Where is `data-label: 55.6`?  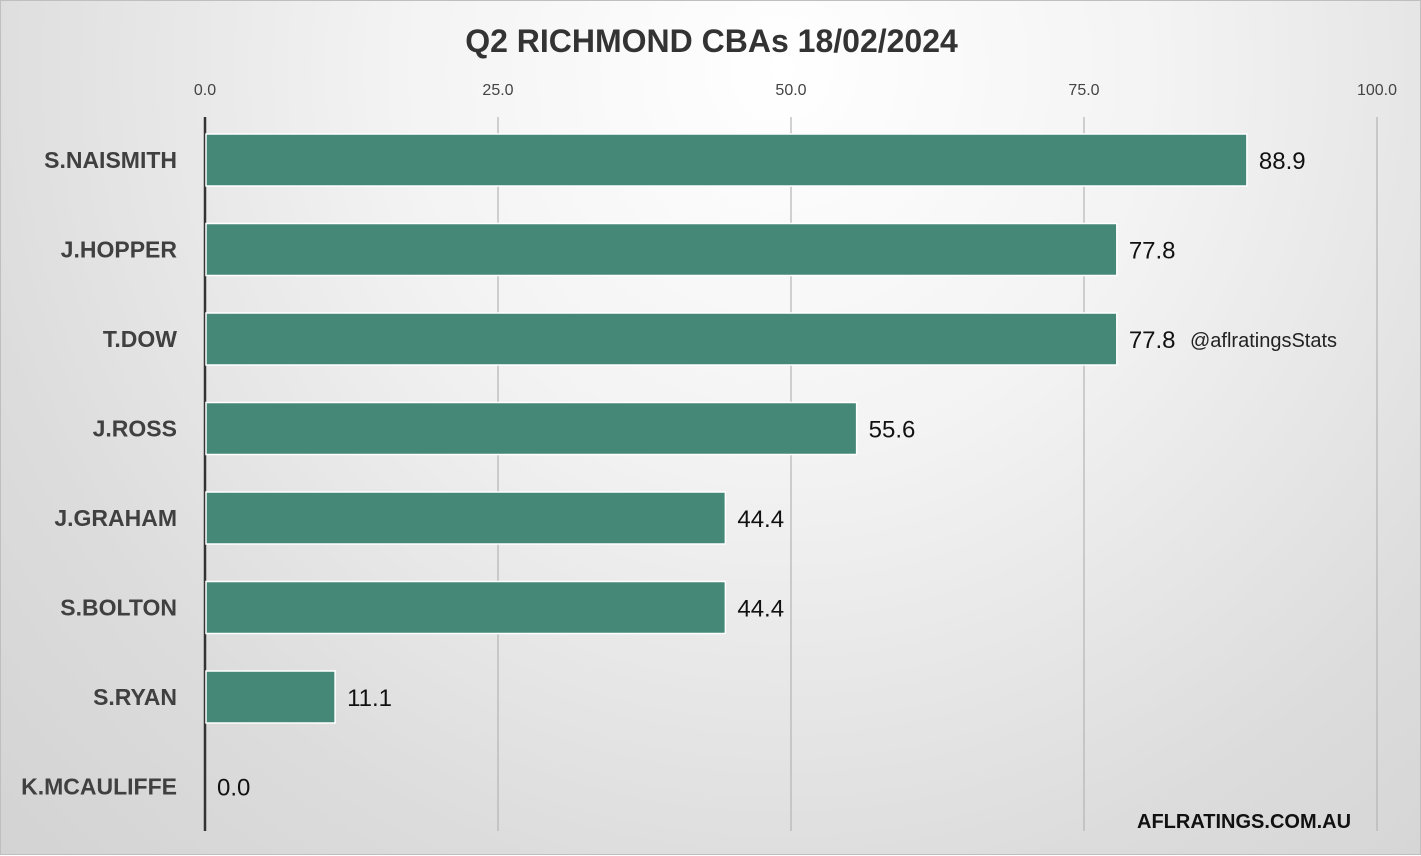
data-label: 55.6 is located at coordinates (892, 430).